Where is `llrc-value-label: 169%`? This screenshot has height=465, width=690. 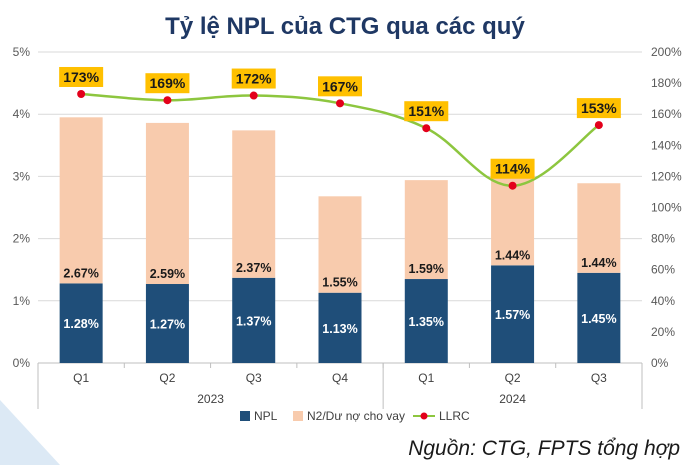
llrc-value-label: 169% is located at coordinates (168, 83).